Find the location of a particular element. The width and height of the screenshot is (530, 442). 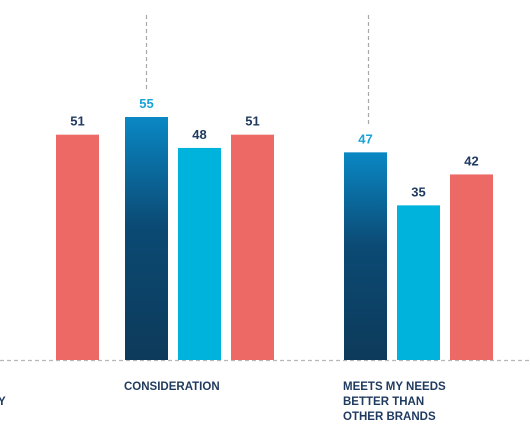

category-label-line: CONSIDERATION is located at coordinates (172, 387).